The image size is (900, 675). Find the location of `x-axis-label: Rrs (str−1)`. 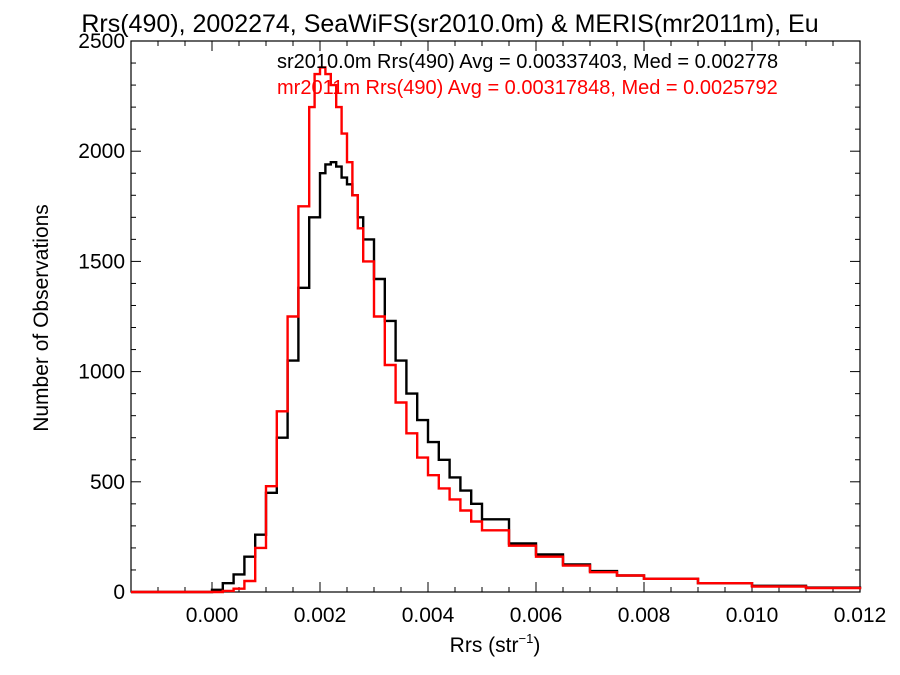

x-axis-label: Rrs (str−1) is located at coordinates (495, 644).